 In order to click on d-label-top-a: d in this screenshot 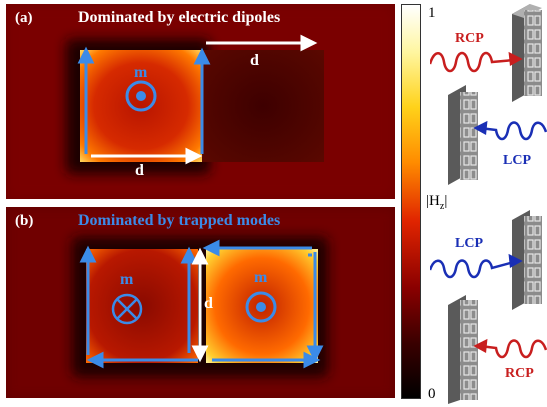, I will do `click(254, 60)`.